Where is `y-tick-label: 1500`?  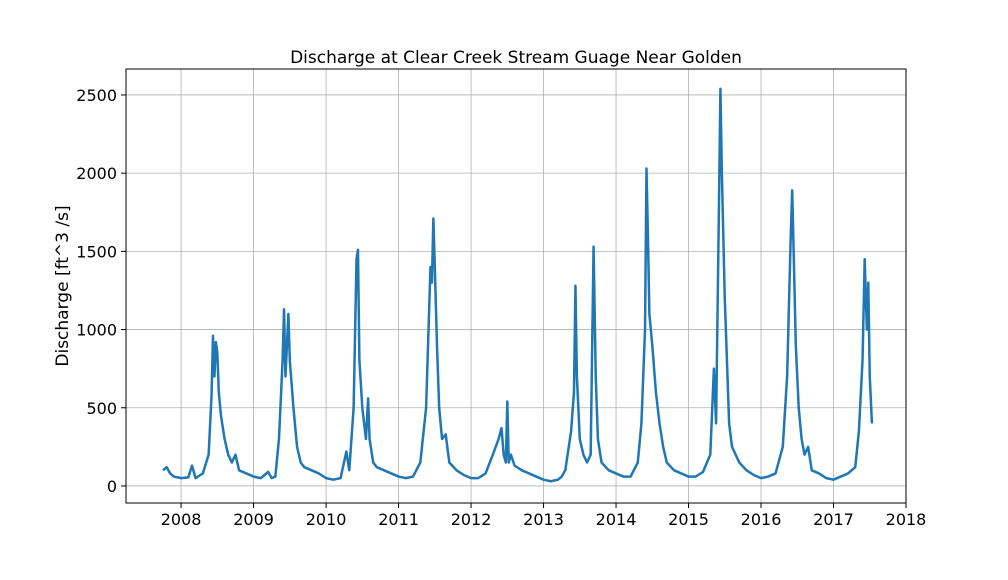
y-tick-label: 1500 is located at coordinates (96, 251).